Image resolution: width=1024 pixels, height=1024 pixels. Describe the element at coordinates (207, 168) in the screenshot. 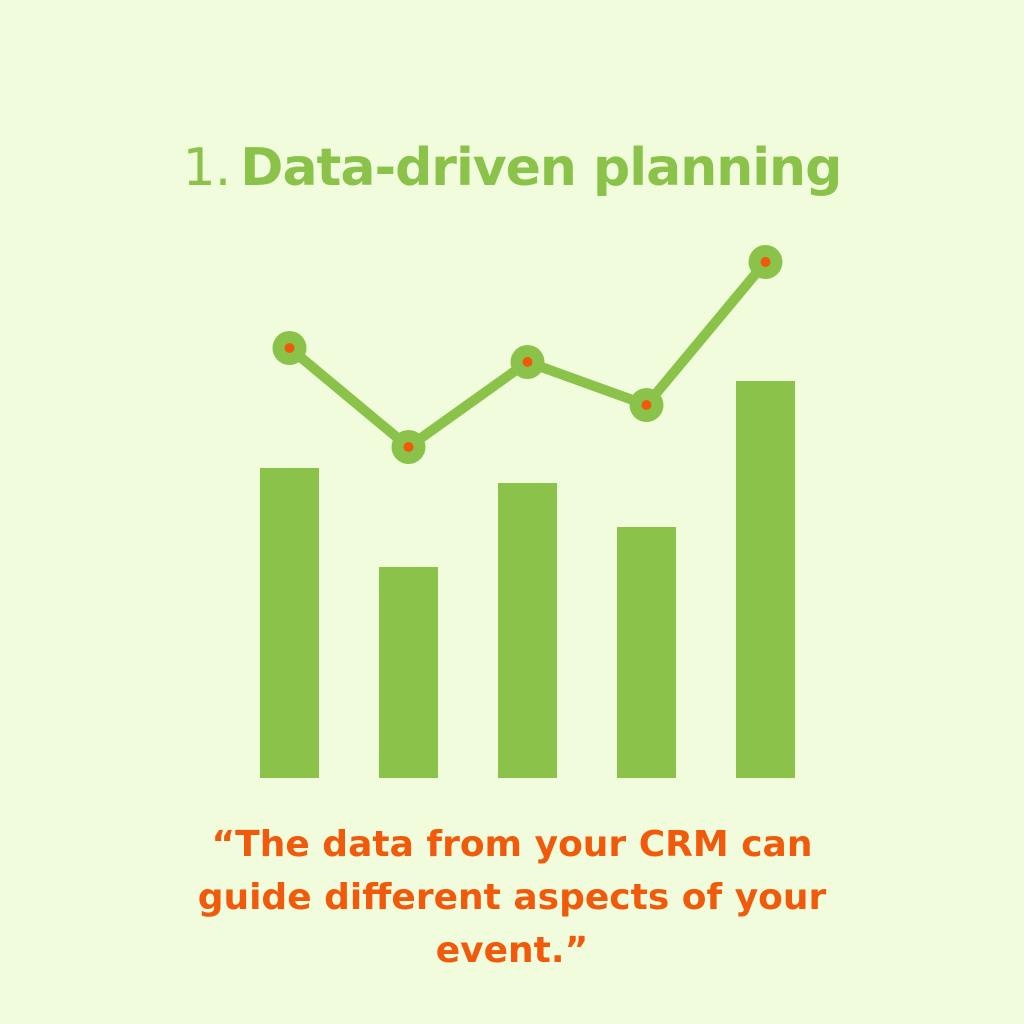

I see `title-number: 1.` at that location.